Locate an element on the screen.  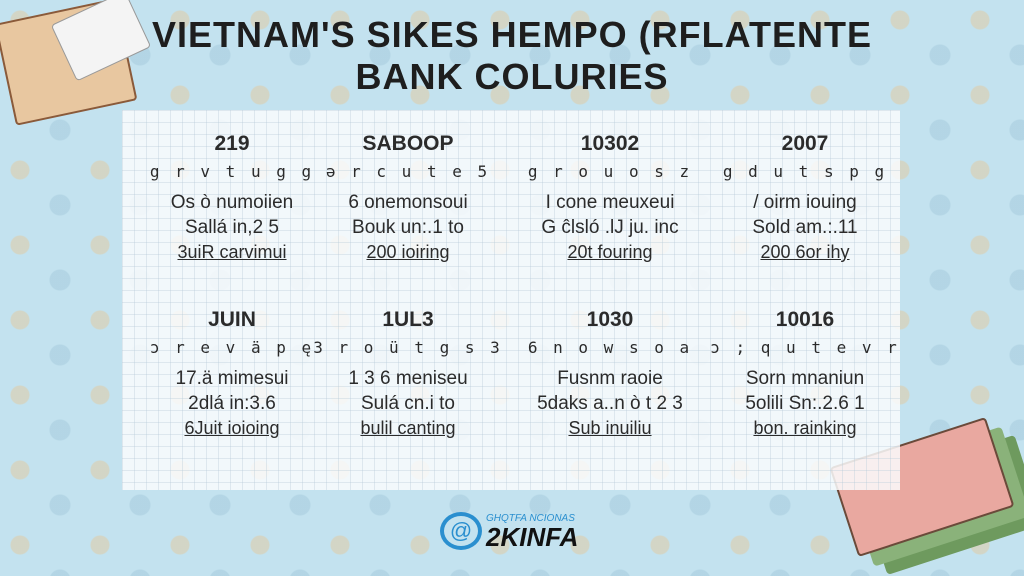
card-line-1: Os ò numoiien is located at coordinates (232, 202).